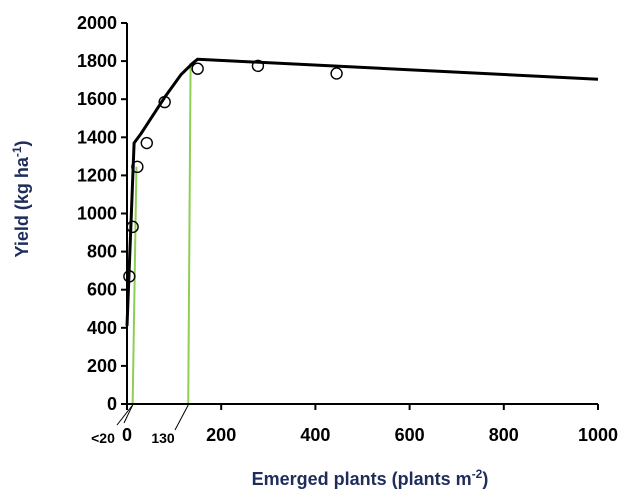  Describe the element at coordinates (161, 233) in the screenshot. I see `threshold-lines` at that location.